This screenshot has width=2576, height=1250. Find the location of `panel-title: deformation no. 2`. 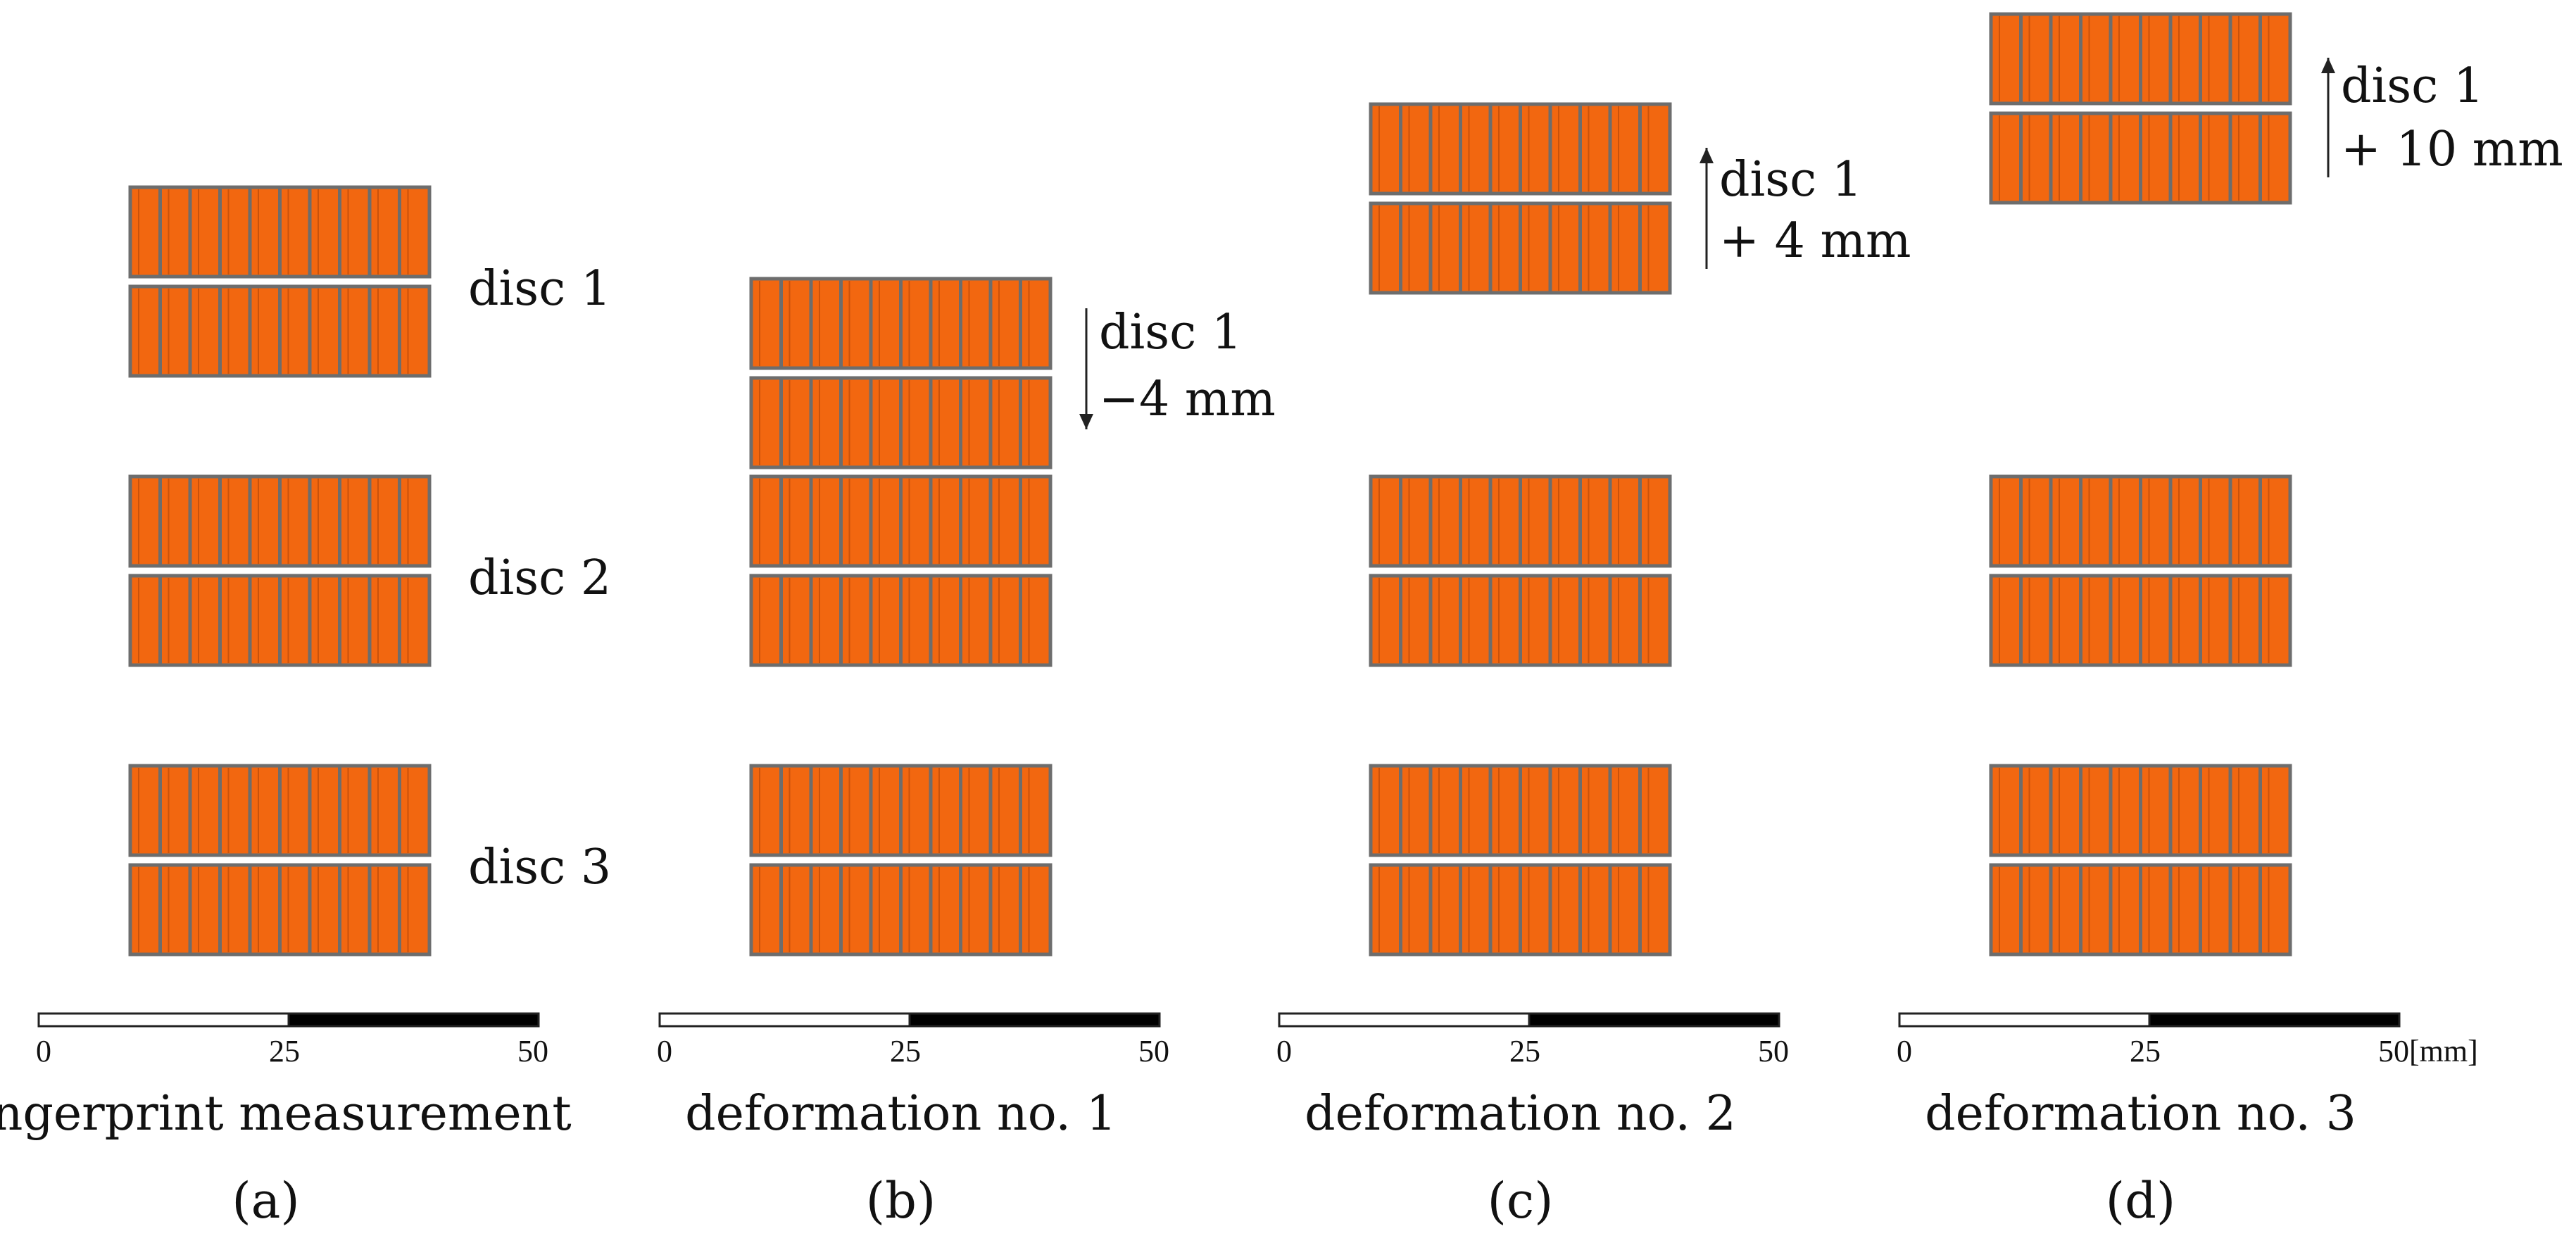

panel-title: deformation no. 2 is located at coordinates (1521, 1114).